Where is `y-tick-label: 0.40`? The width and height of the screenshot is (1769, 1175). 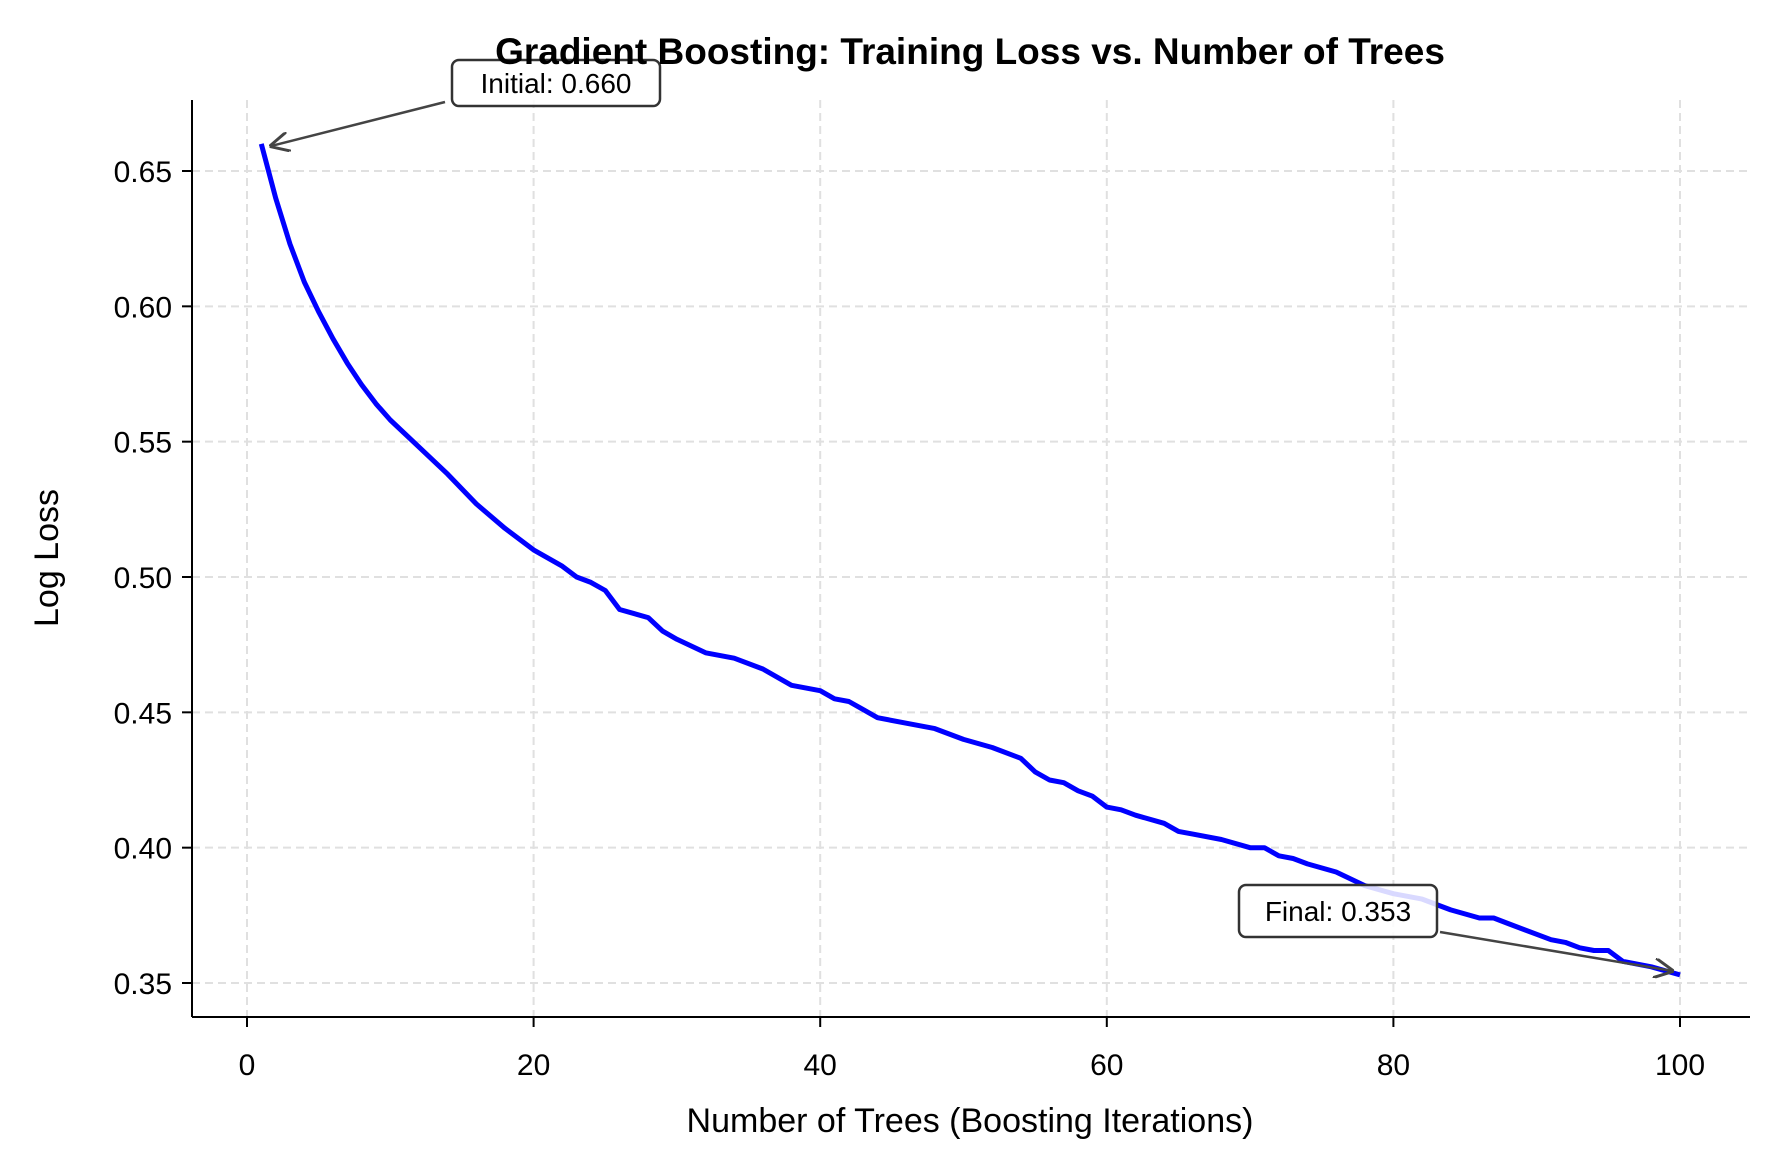 y-tick-label: 0.40 is located at coordinates (143, 849).